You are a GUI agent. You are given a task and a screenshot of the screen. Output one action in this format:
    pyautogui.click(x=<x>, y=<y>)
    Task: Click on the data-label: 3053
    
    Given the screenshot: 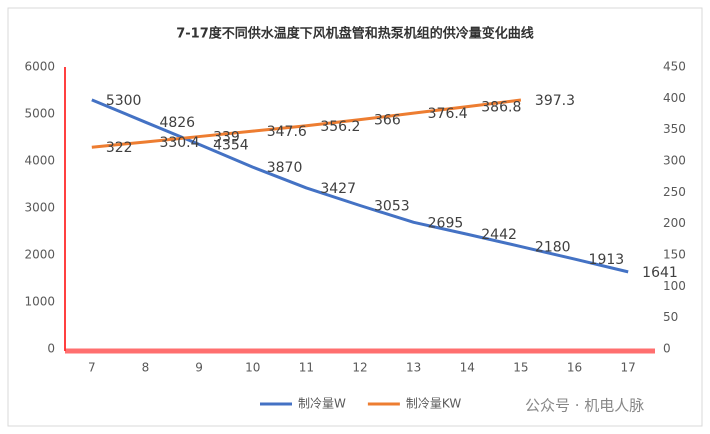 What is the action you would take?
    pyautogui.click(x=392, y=207)
    